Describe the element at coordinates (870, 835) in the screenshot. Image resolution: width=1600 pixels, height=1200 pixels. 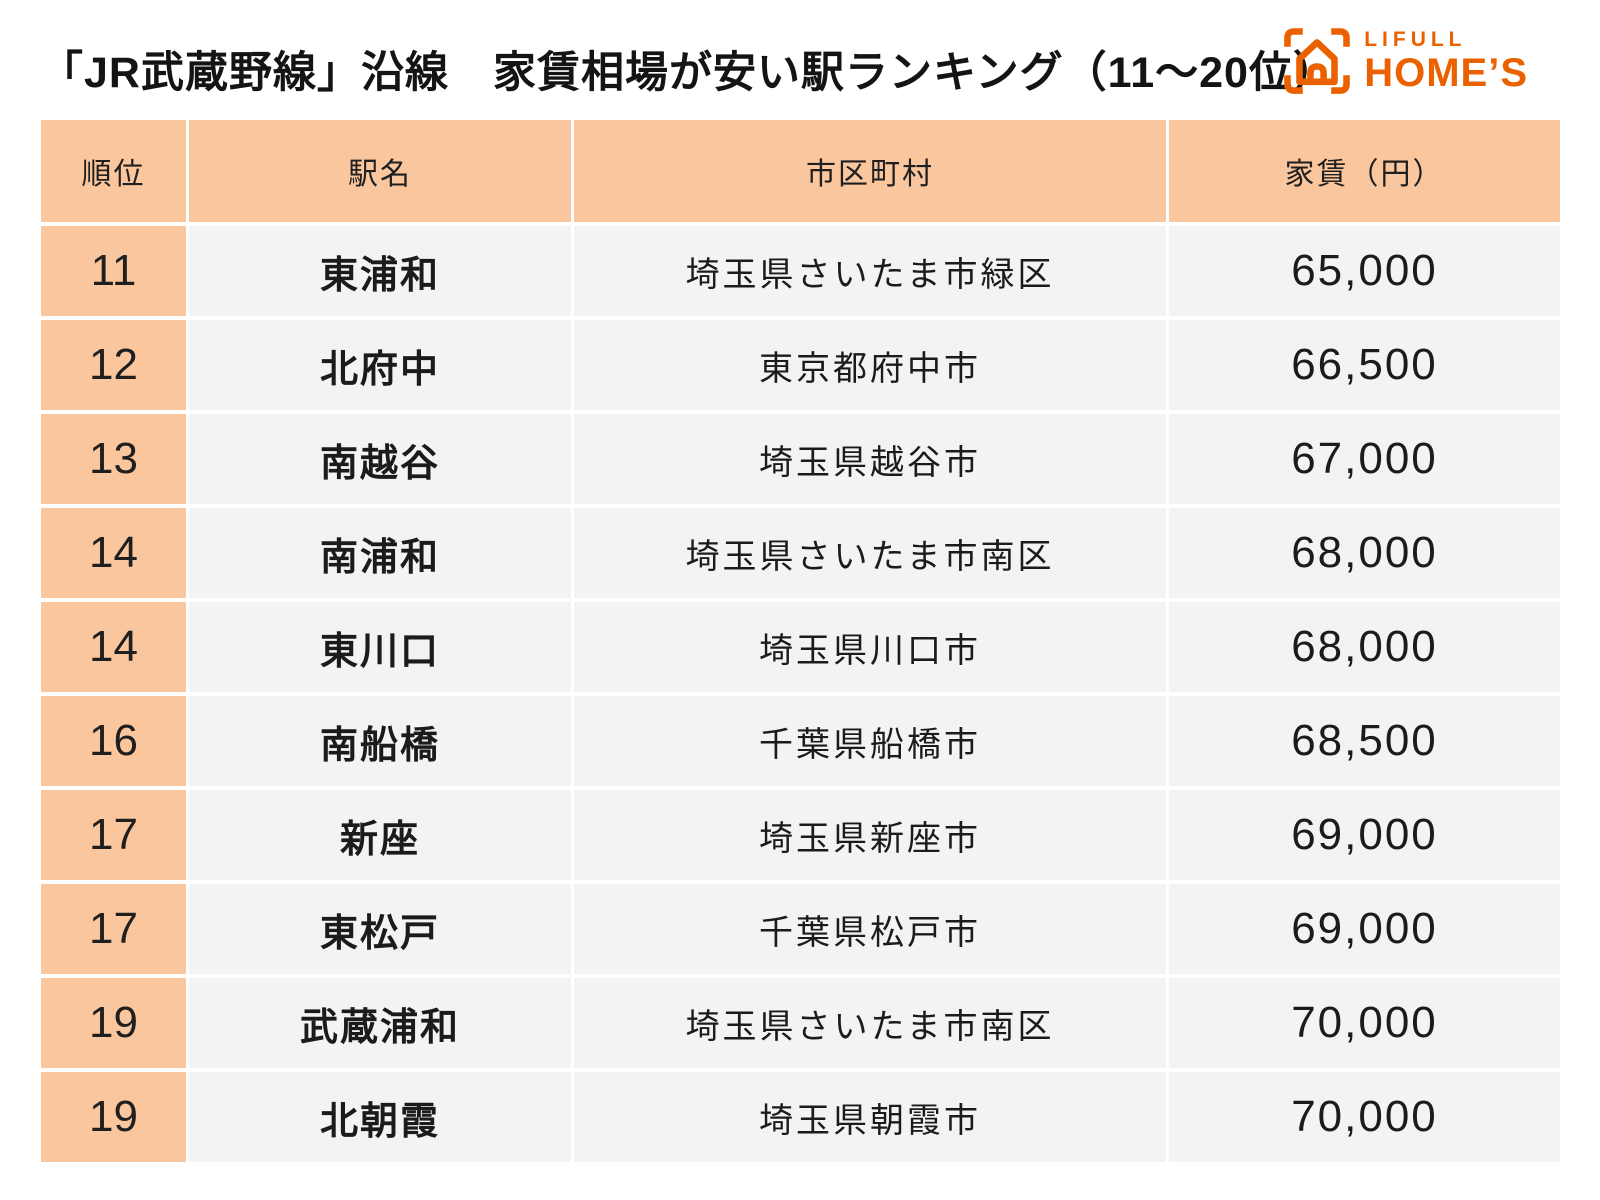
I see `municipality-cell: 埼玉県新座市` at that location.